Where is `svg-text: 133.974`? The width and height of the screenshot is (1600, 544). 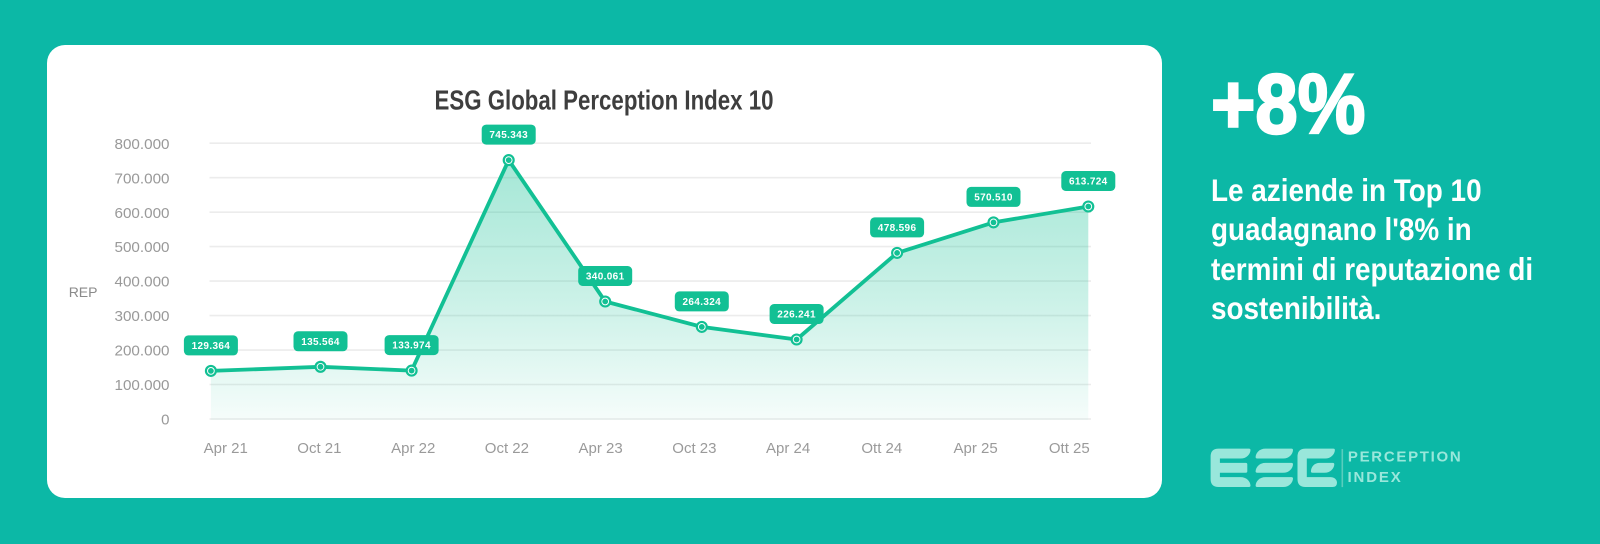
svg-text: 133.974 is located at coordinates (411, 346).